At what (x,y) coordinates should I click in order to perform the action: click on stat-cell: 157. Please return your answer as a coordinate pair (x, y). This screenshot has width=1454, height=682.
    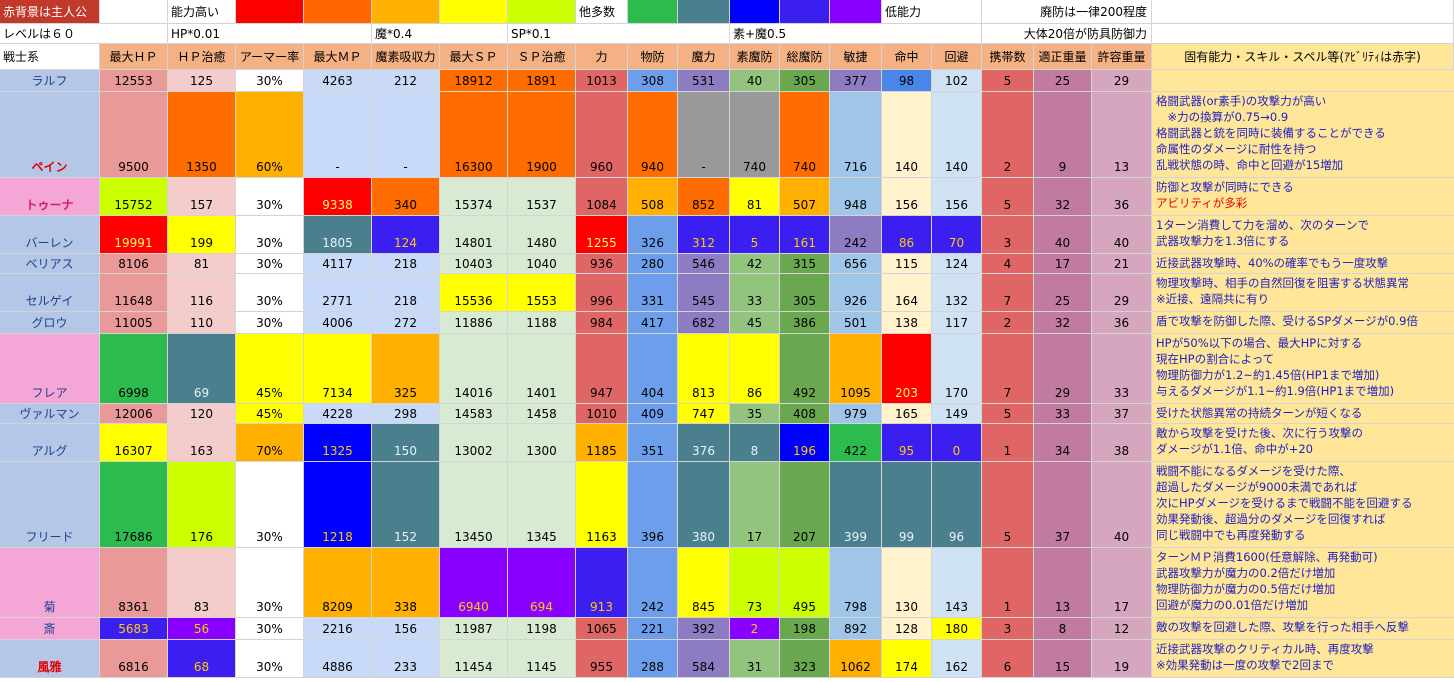
    Looking at the image, I should click on (202, 197).